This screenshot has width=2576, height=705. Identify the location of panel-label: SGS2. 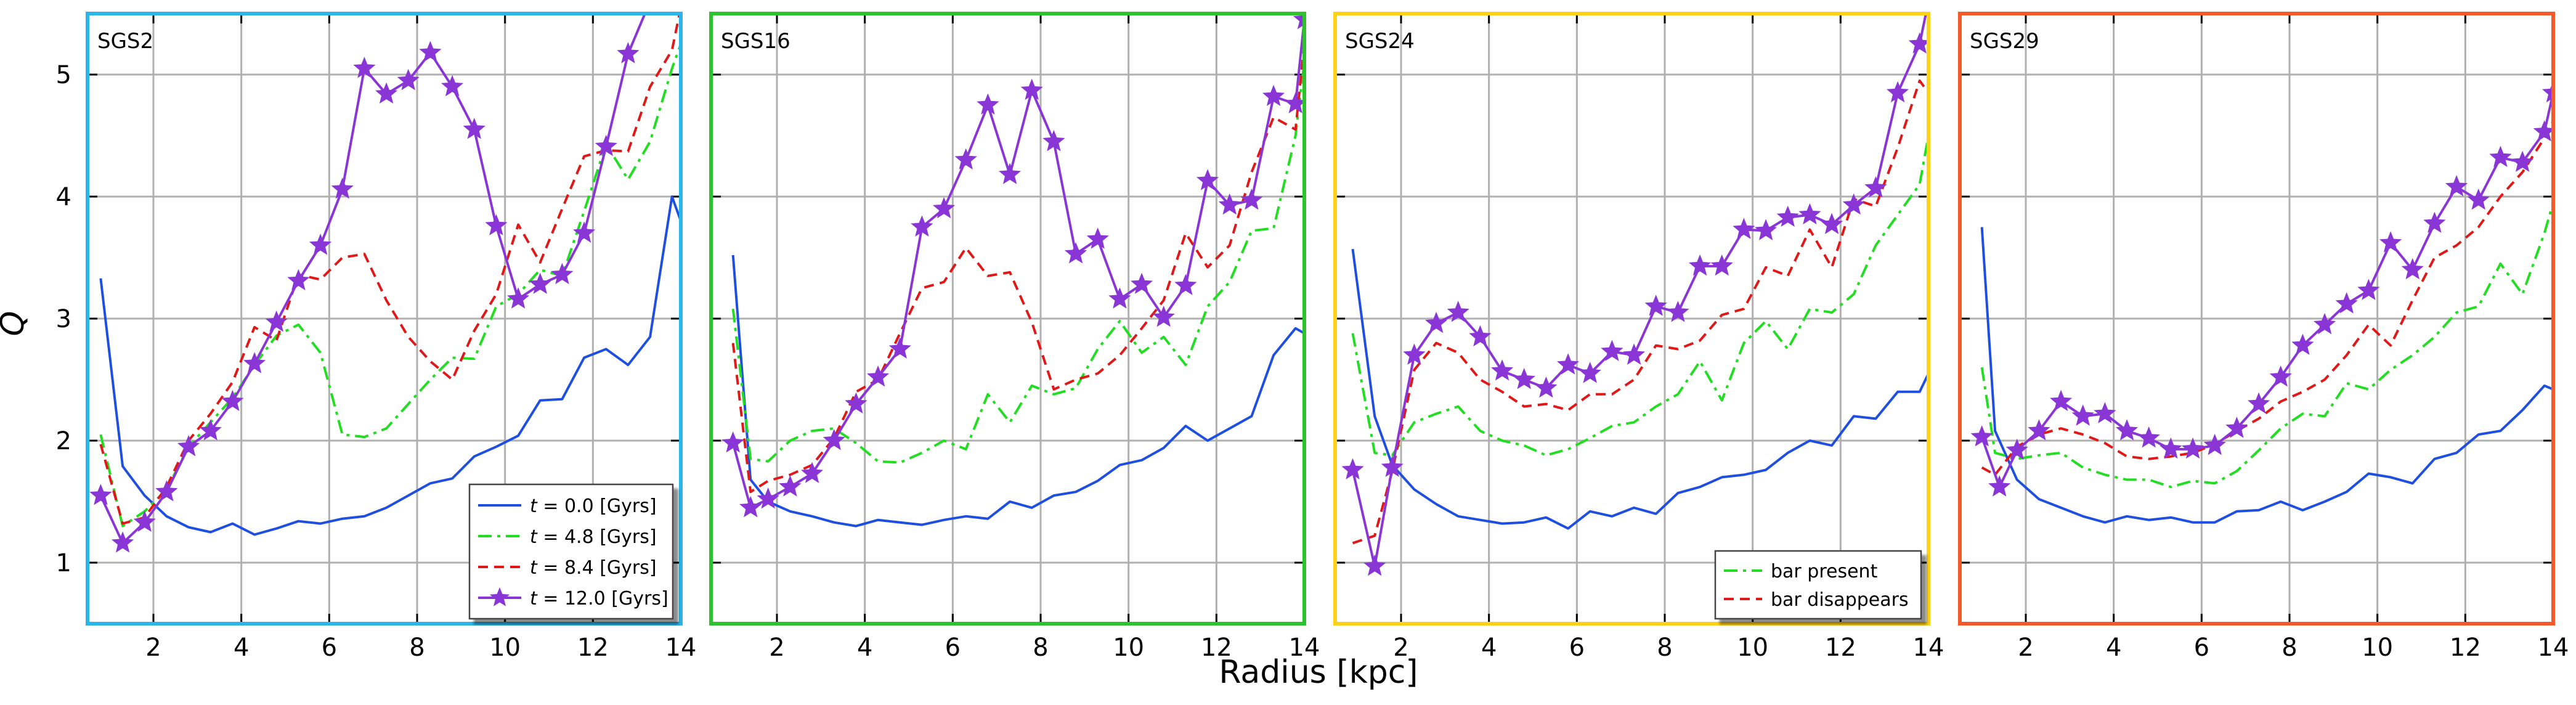
(125, 41).